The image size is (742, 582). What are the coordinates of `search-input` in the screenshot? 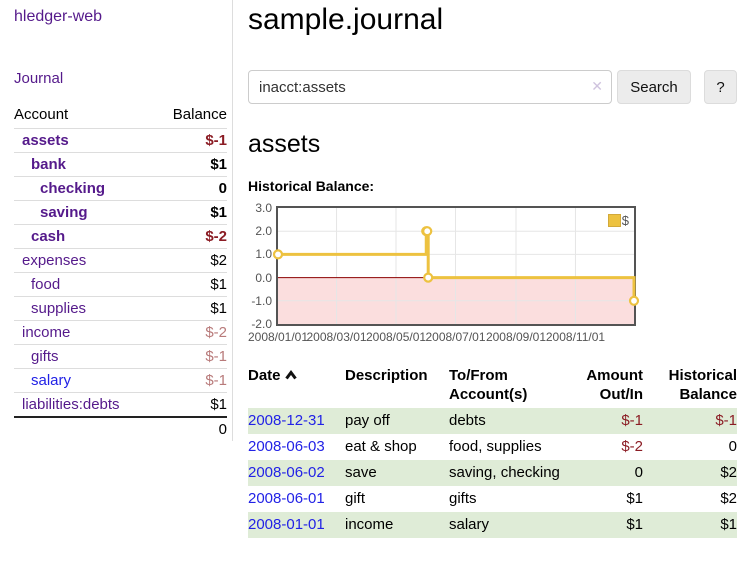 It's located at (430, 87).